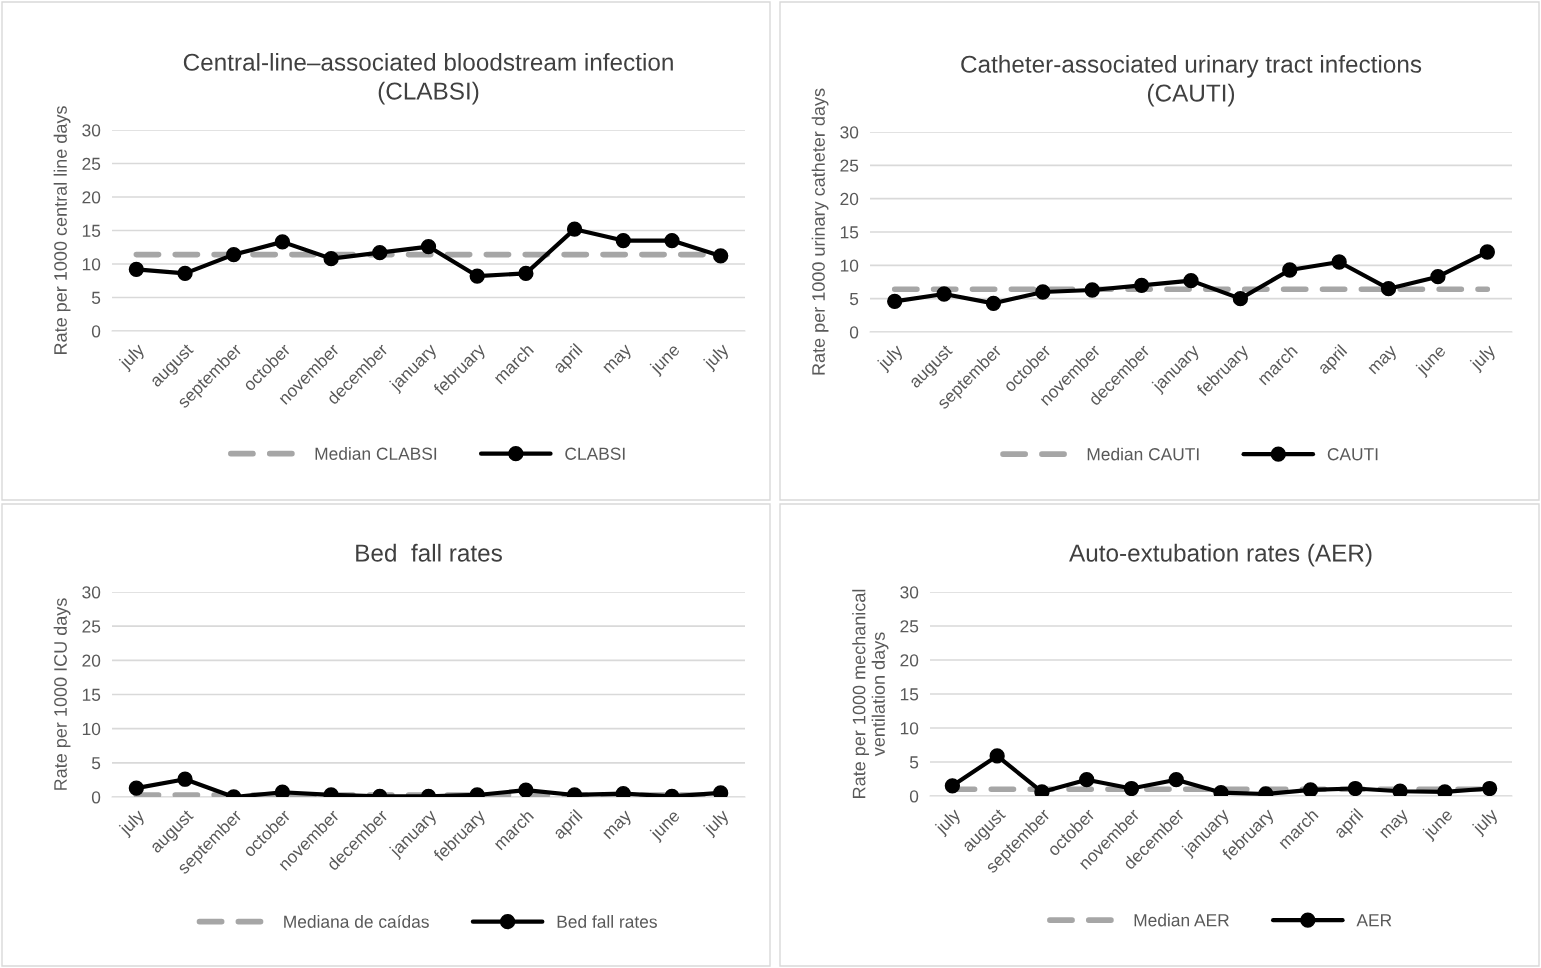 Image resolution: width=1541 pixels, height=968 pixels. What do you see at coordinates (429, 552) in the screenshot?
I see `chart-title: Bed fall rates` at bounding box center [429, 552].